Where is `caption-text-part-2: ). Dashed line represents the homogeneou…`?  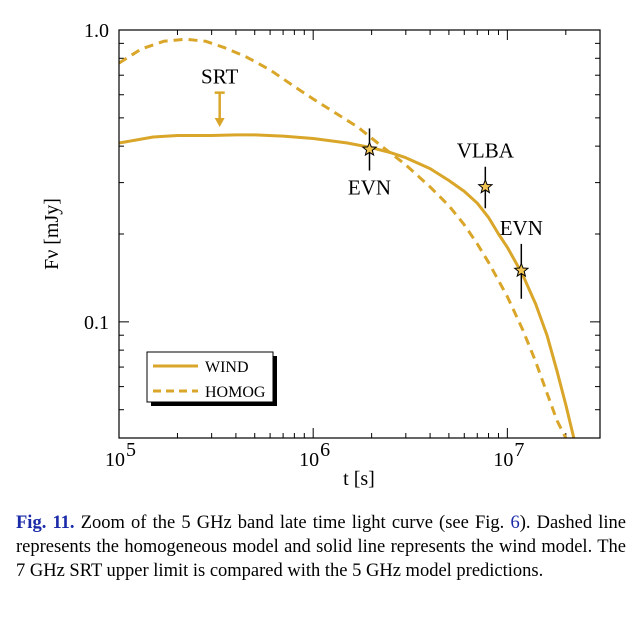 caption-text-part-2: ). Dashed line represents the homogeneou… is located at coordinates (321, 547).